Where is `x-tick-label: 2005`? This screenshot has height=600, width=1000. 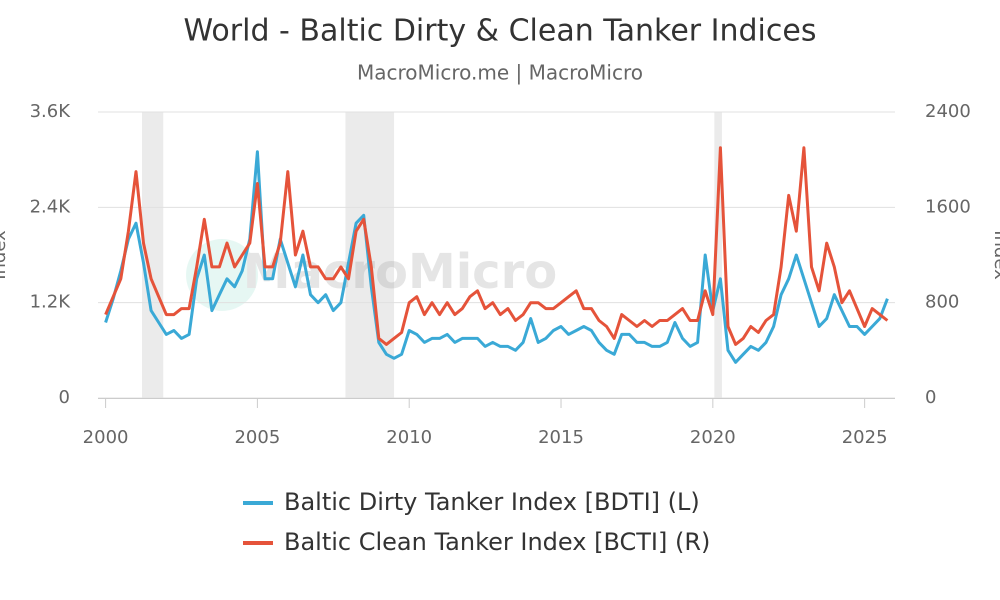
x-tick-label: 2005 is located at coordinates (257, 437).